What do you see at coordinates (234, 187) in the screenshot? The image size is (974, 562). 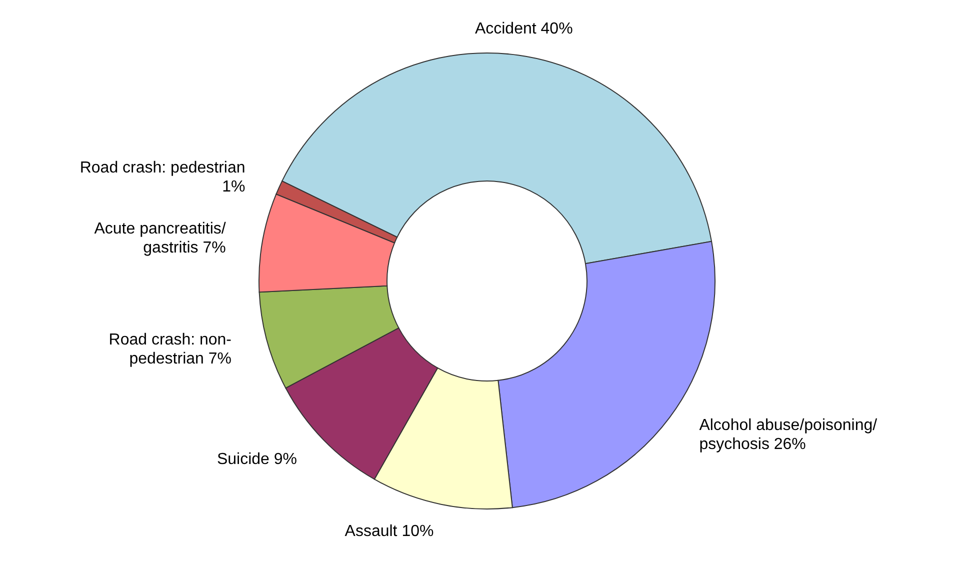 I see `data-label: 1%` at bounding box center [234, 187].